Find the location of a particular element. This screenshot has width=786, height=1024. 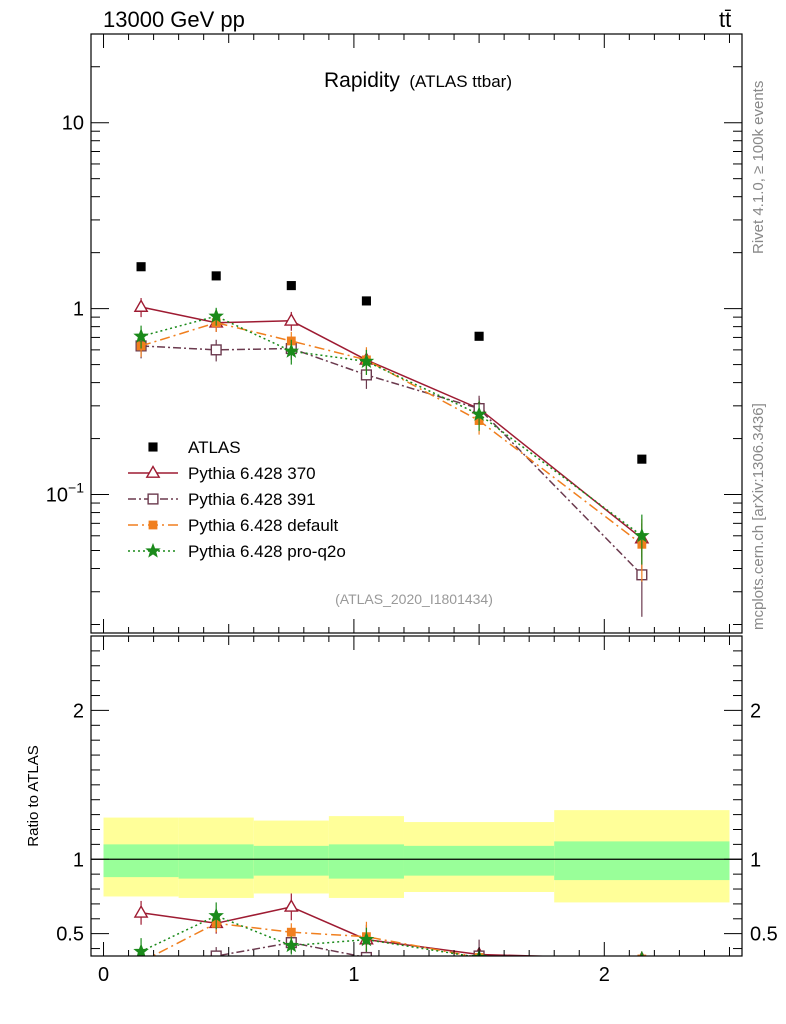

legend-item: Pythia 6.428 391 is located at coordinates (222, 499).